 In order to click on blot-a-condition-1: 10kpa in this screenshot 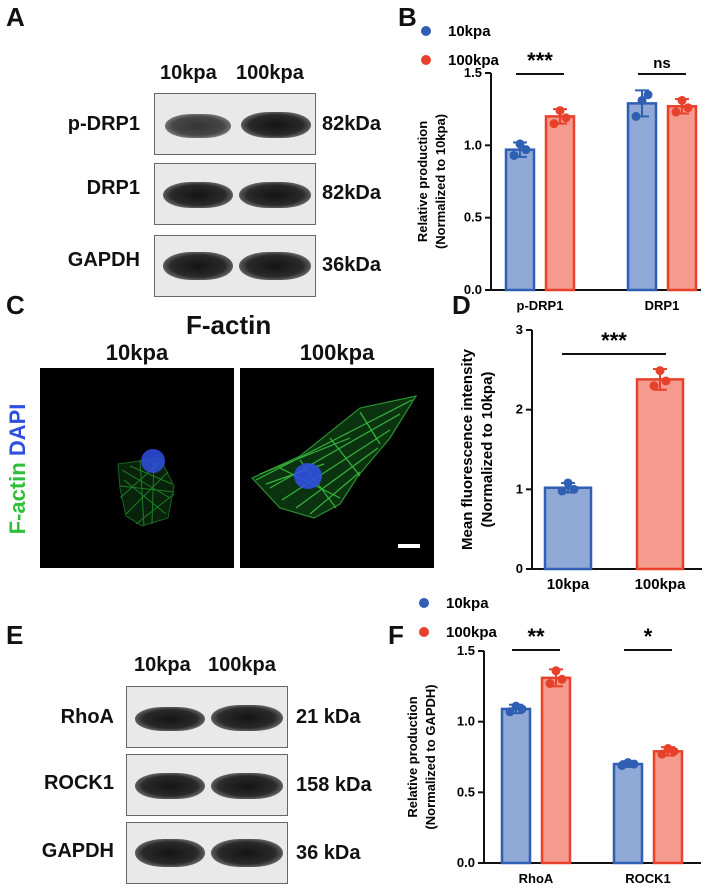, I will do `click(188, 73)`.